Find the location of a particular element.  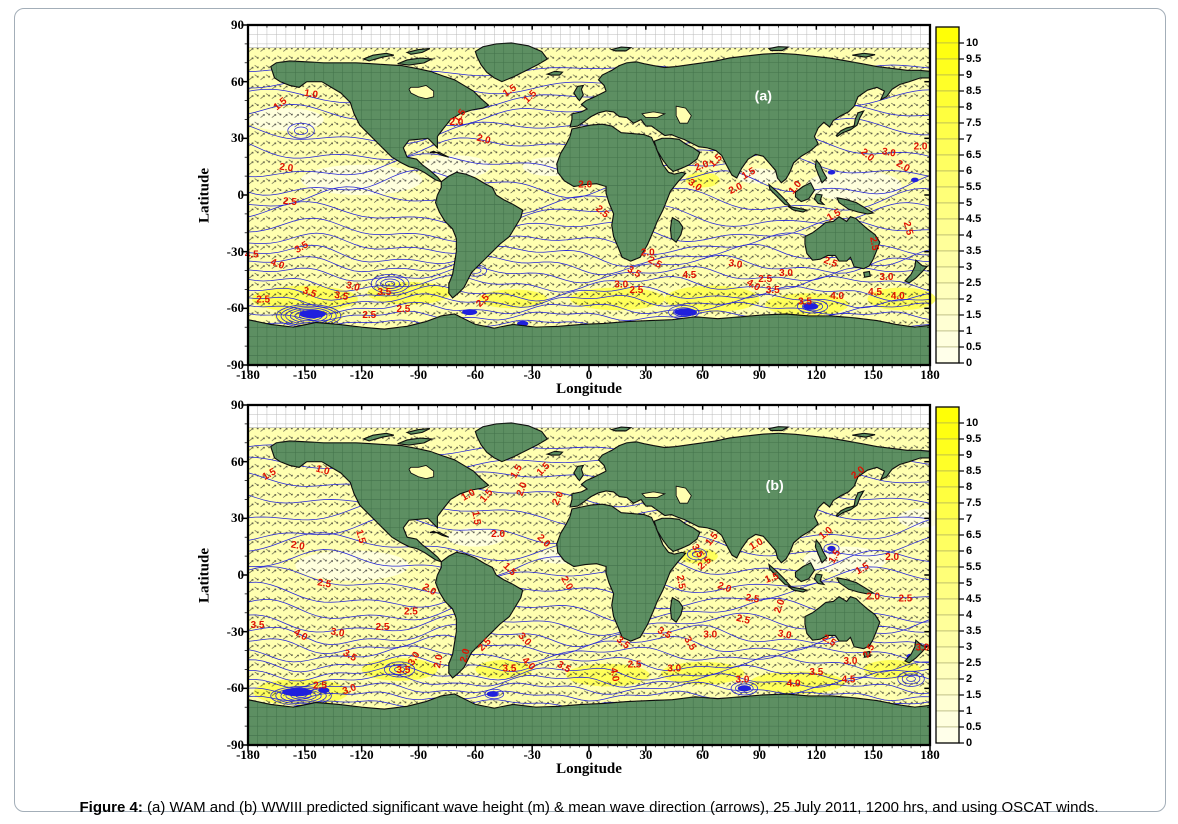

y-tick-label: 0 is located at coordinates (241, 194).